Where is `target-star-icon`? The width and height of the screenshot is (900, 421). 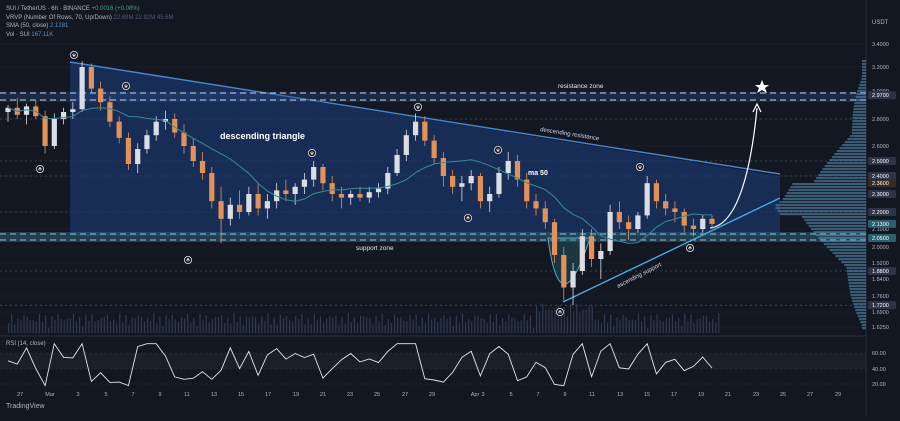
target-star-icon is located at coordinates (762, 86).